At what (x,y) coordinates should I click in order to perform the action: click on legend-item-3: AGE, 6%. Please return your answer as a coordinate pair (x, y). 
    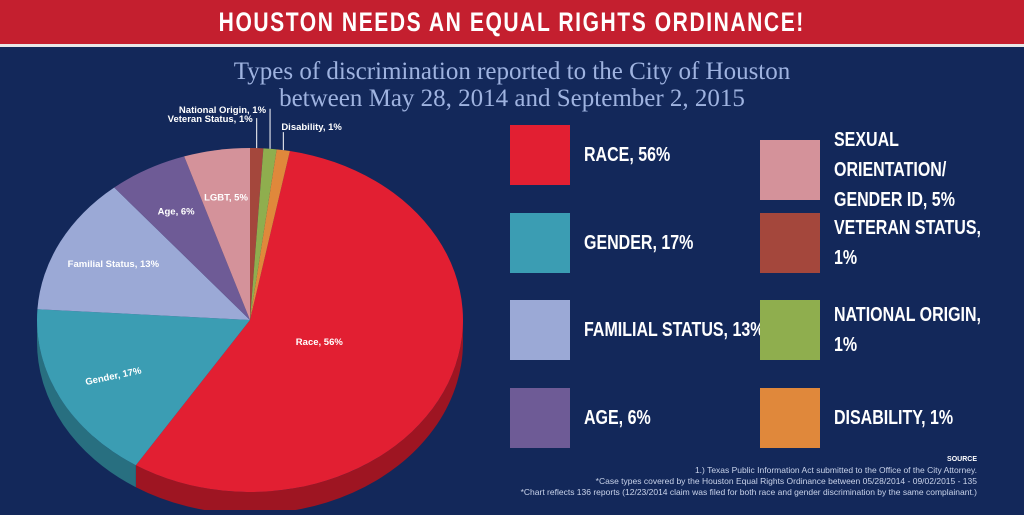
    Looking at the image, I should click on (588, 418).